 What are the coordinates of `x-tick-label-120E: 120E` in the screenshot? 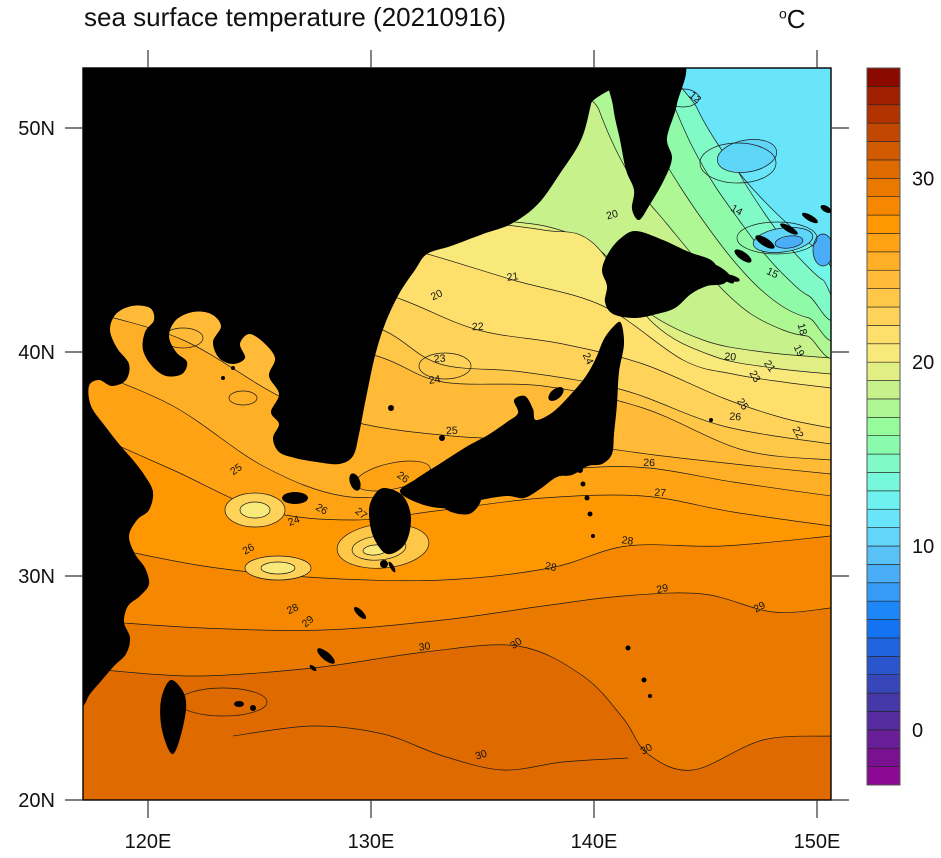 It's located at (148, 842).